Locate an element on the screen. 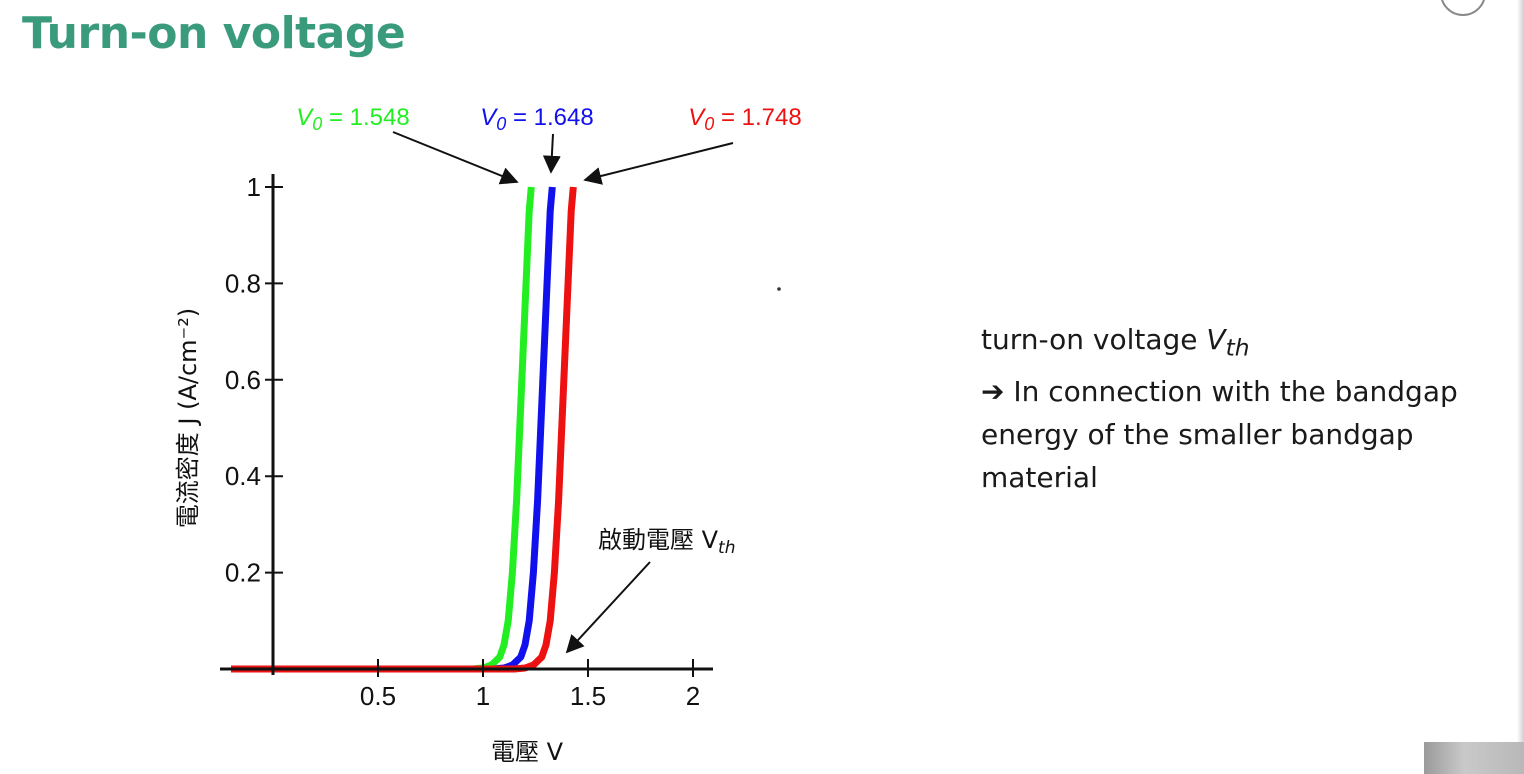 This screenshot has height=774, width=1524. series-label-2: V0 = 1.648 is located at coordinates (536, 119).